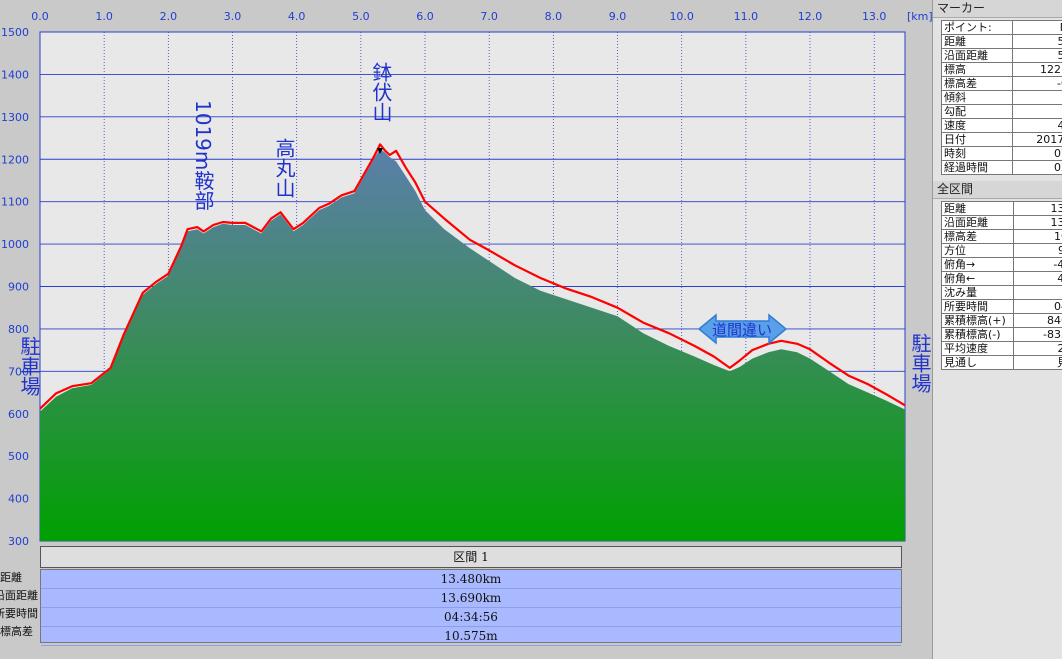 The width and height of the screenshot is (1062, 659). I want to click on property-row: 所要時間04, so click(1001, 306).